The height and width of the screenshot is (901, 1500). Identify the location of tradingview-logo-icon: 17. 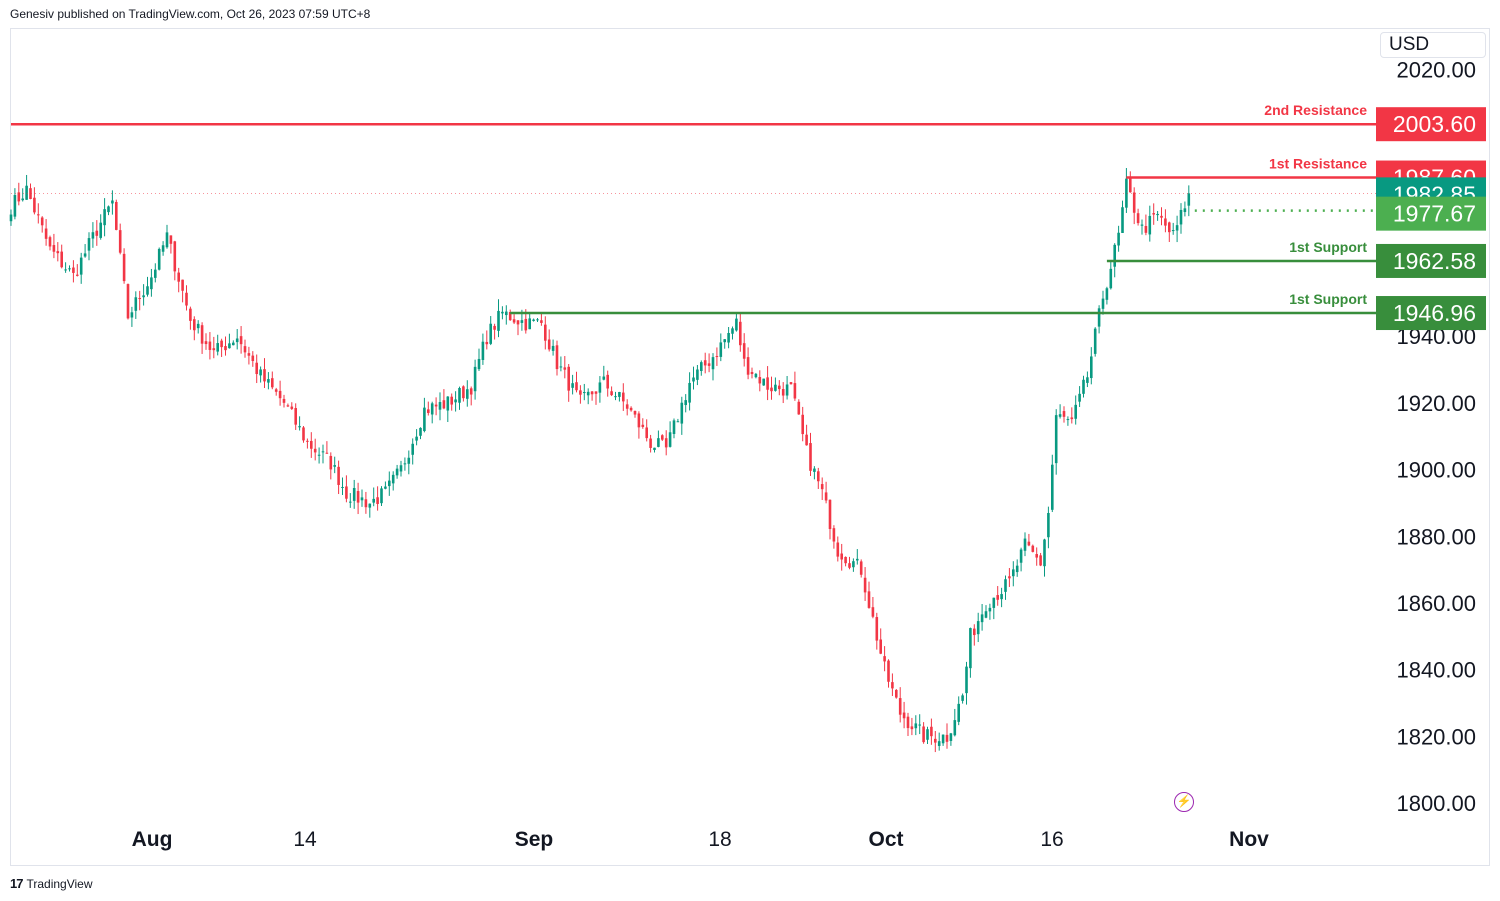
(17, 883).